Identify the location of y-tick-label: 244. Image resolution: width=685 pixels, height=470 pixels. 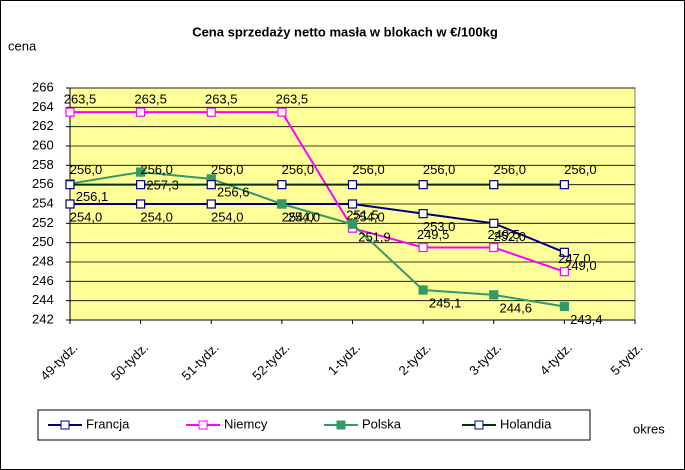
(43, 299).